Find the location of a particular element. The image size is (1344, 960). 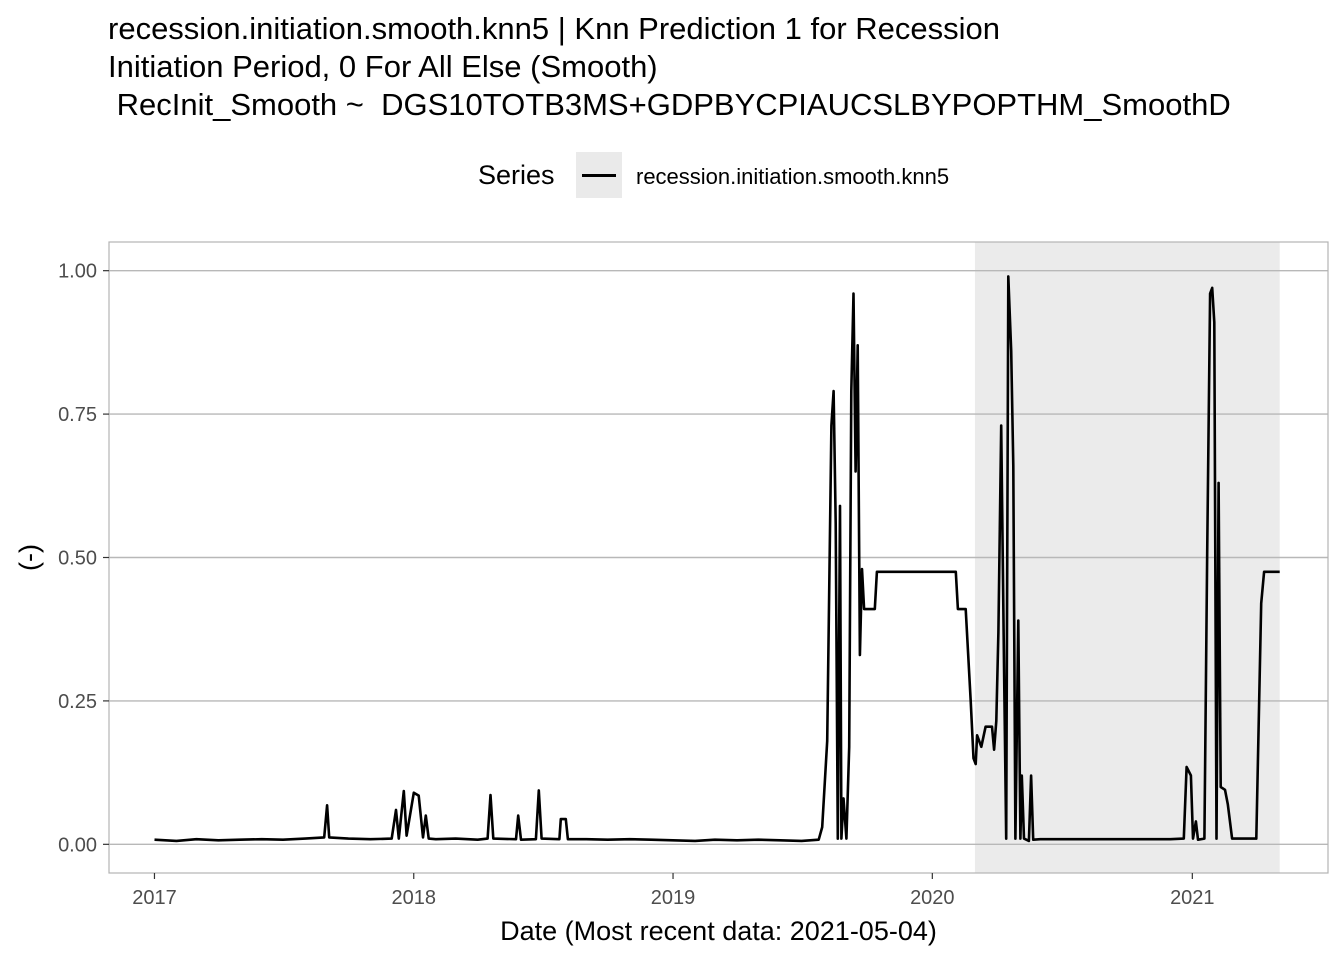

x-tick-label: 2020 is located at coordinates (932, 898).